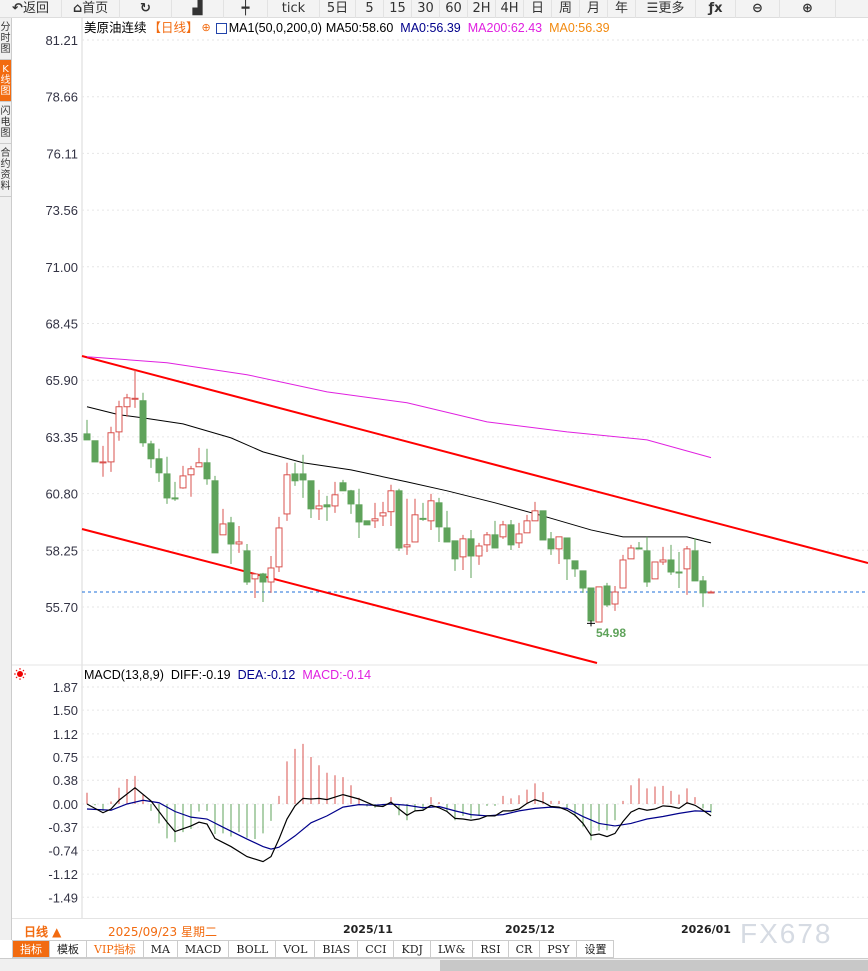  I want to click on toolbar-button-refresh: ↻, so click(146, 9).